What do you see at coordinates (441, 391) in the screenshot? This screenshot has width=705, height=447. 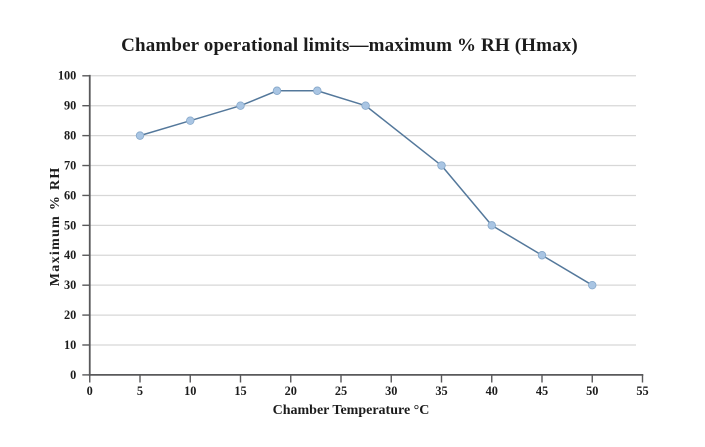 I see `svg-text: 35` at bounding box center [441, 391].